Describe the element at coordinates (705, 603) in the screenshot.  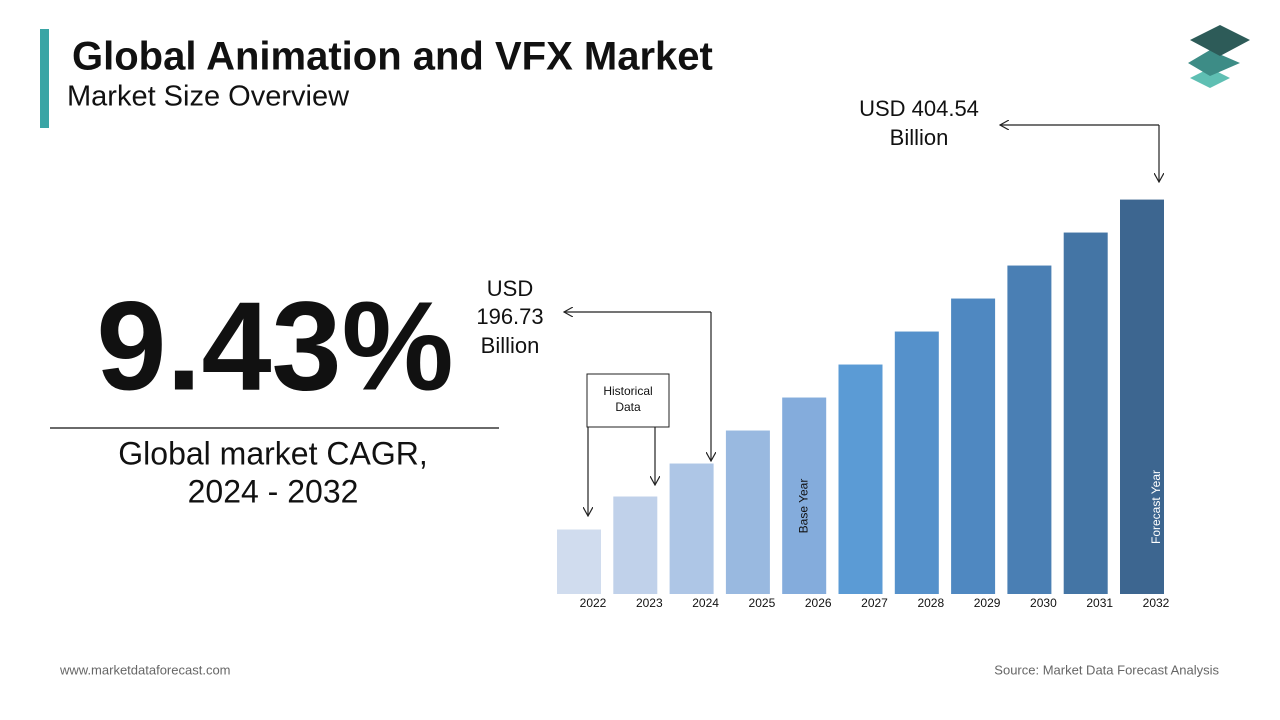
I see `x-tick-label: 2024` at that location.